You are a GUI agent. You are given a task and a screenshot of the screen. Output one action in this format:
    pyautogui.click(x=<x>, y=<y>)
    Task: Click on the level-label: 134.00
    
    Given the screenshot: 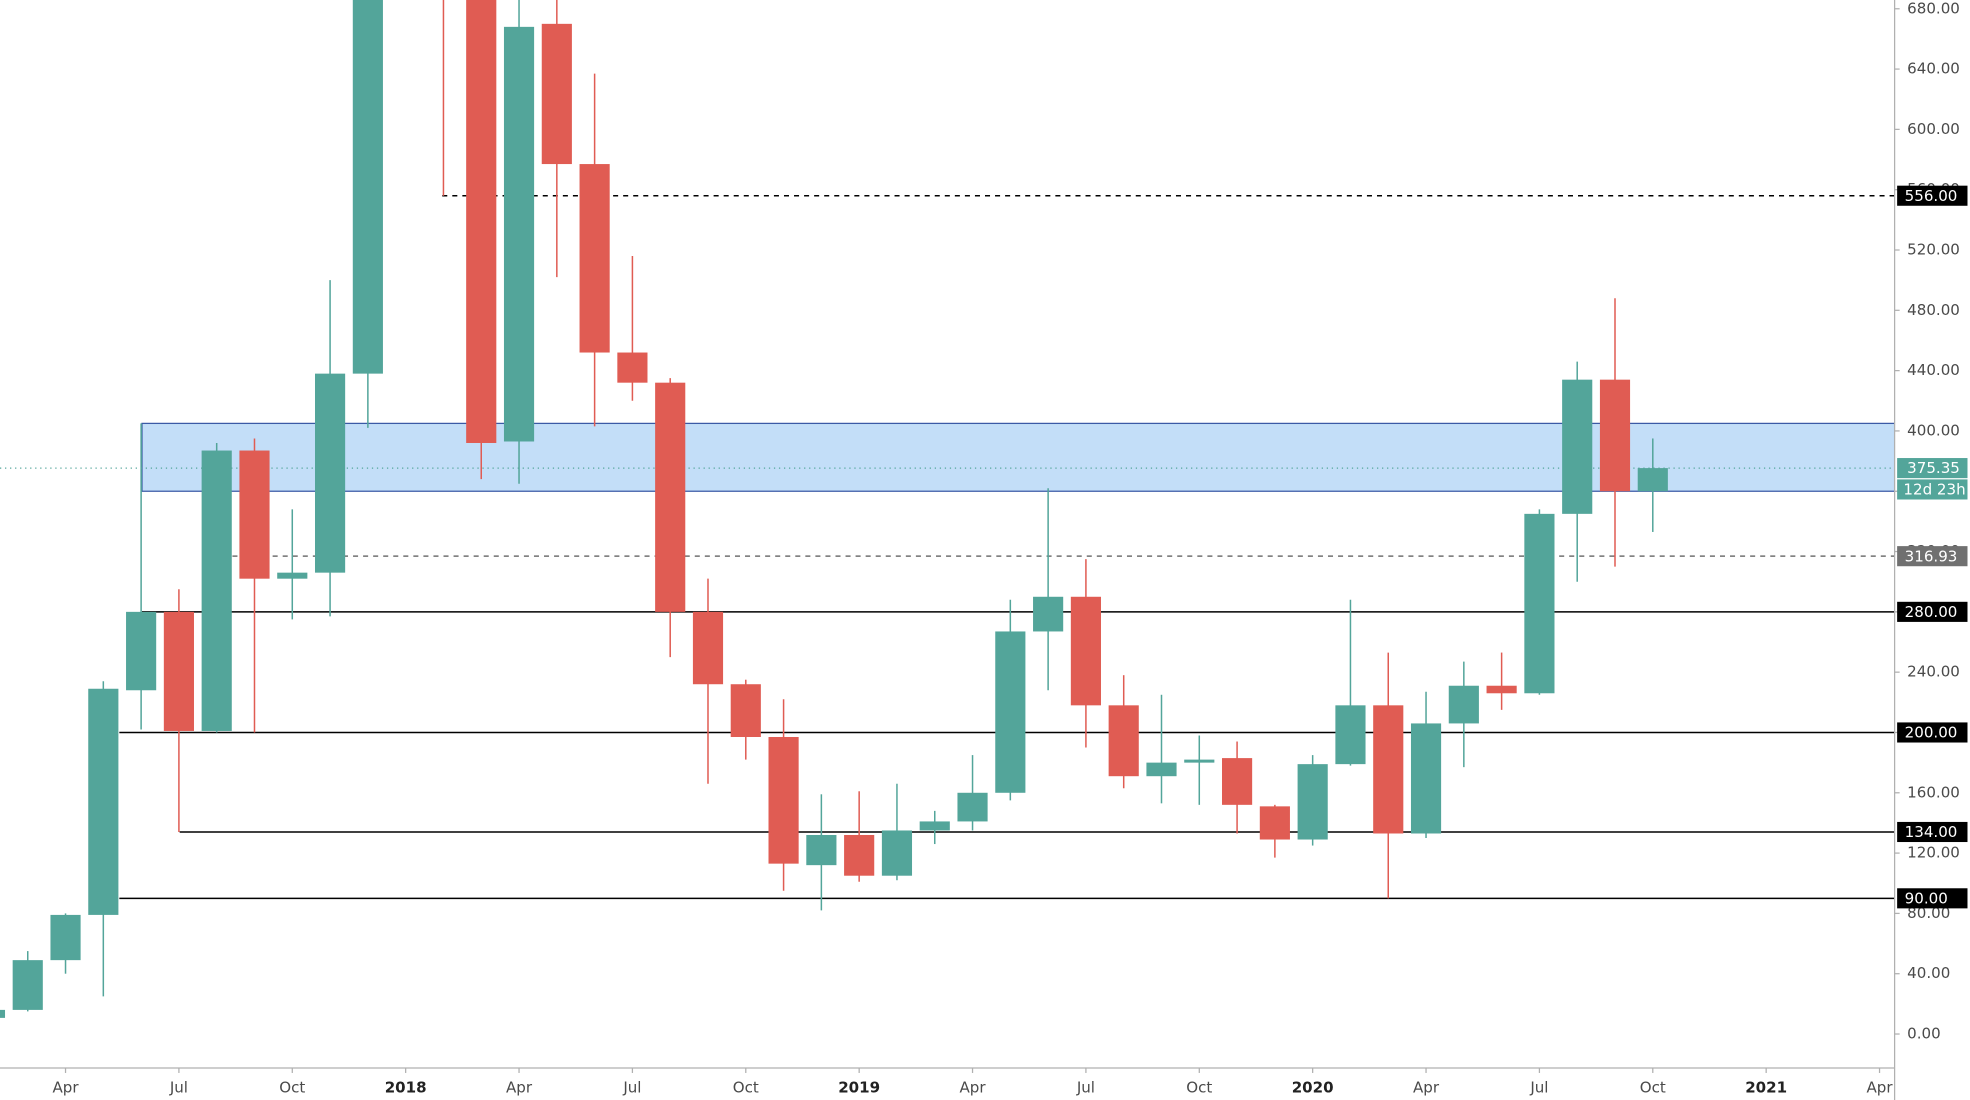 What is the action you would take?
    pyautogui.click(x=1931, y=832)
    